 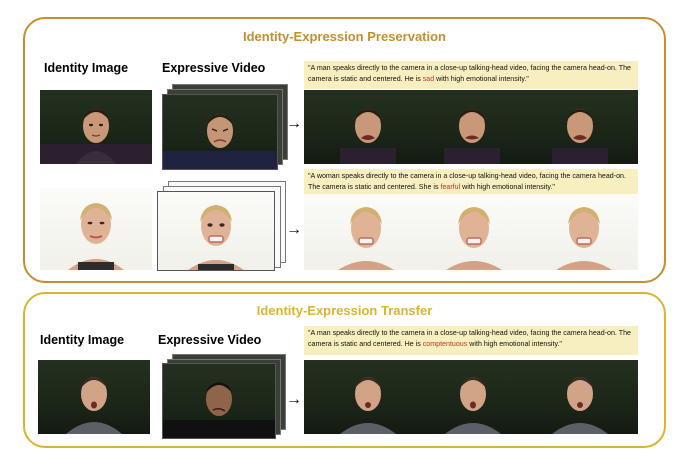 I want to click on generated-faces-man-sad, so click(x=474, y=136).